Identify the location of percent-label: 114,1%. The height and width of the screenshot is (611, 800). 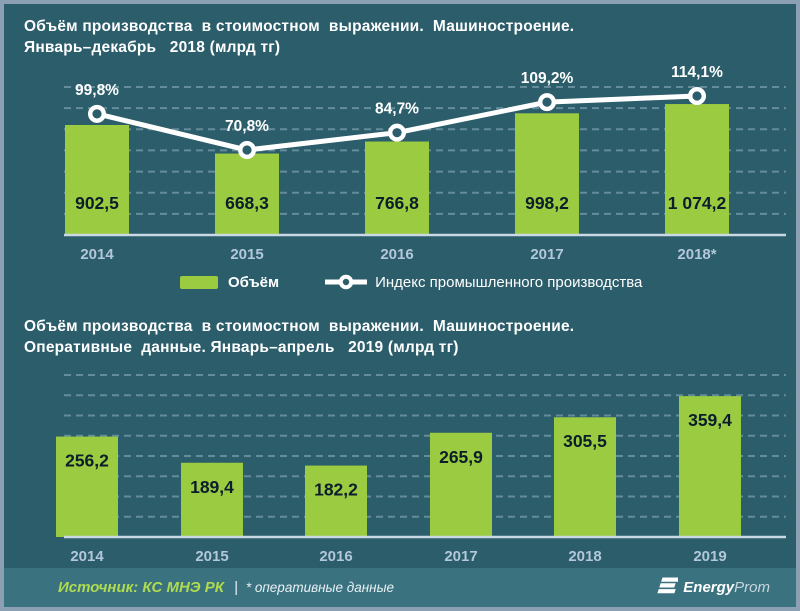
(697, 72).